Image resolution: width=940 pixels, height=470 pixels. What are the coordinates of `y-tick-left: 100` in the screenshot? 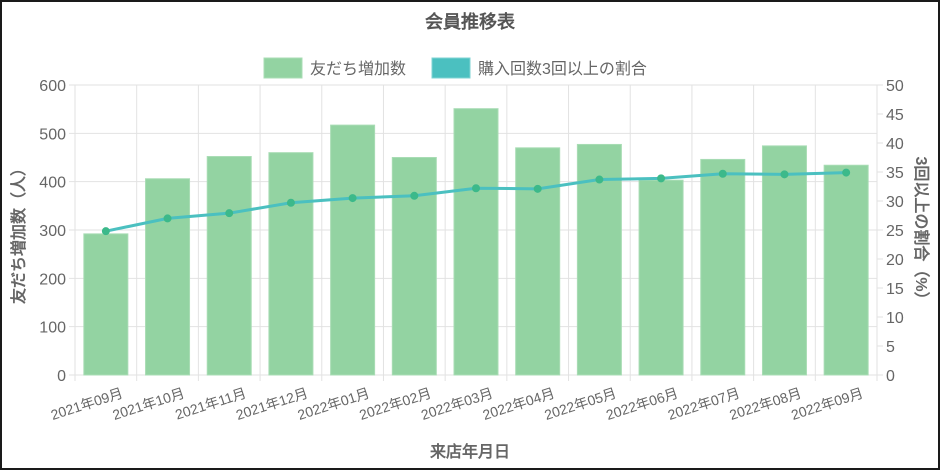 It's located at (52, 328).